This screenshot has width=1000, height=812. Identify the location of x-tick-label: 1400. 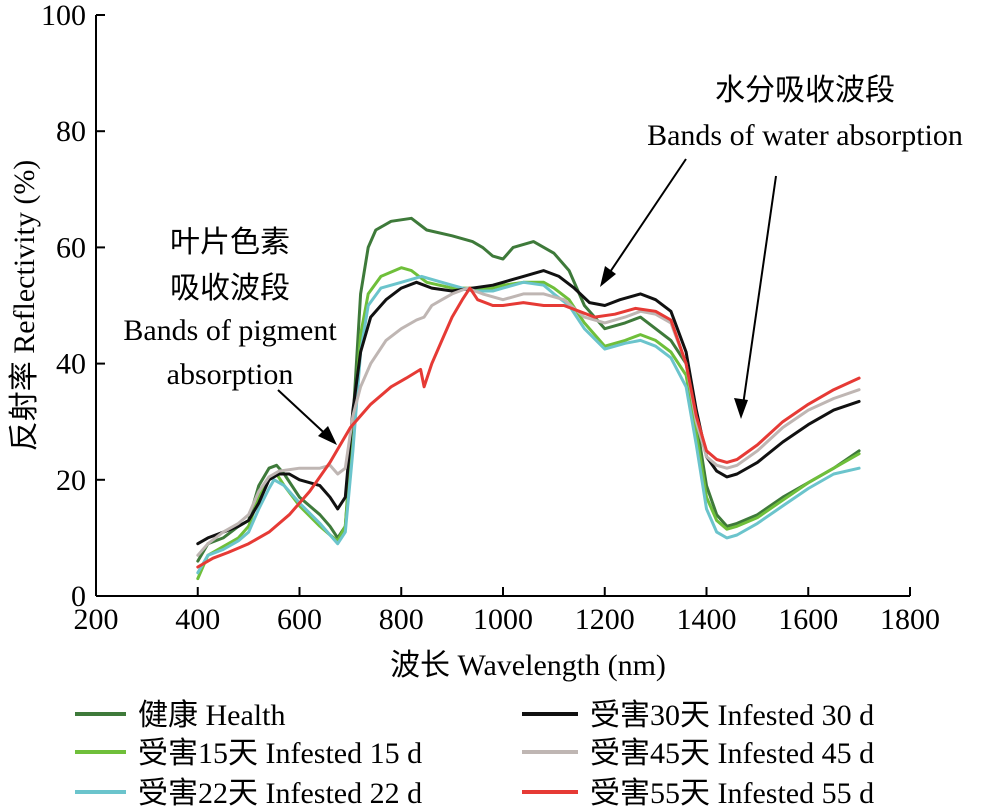
(707, 619).